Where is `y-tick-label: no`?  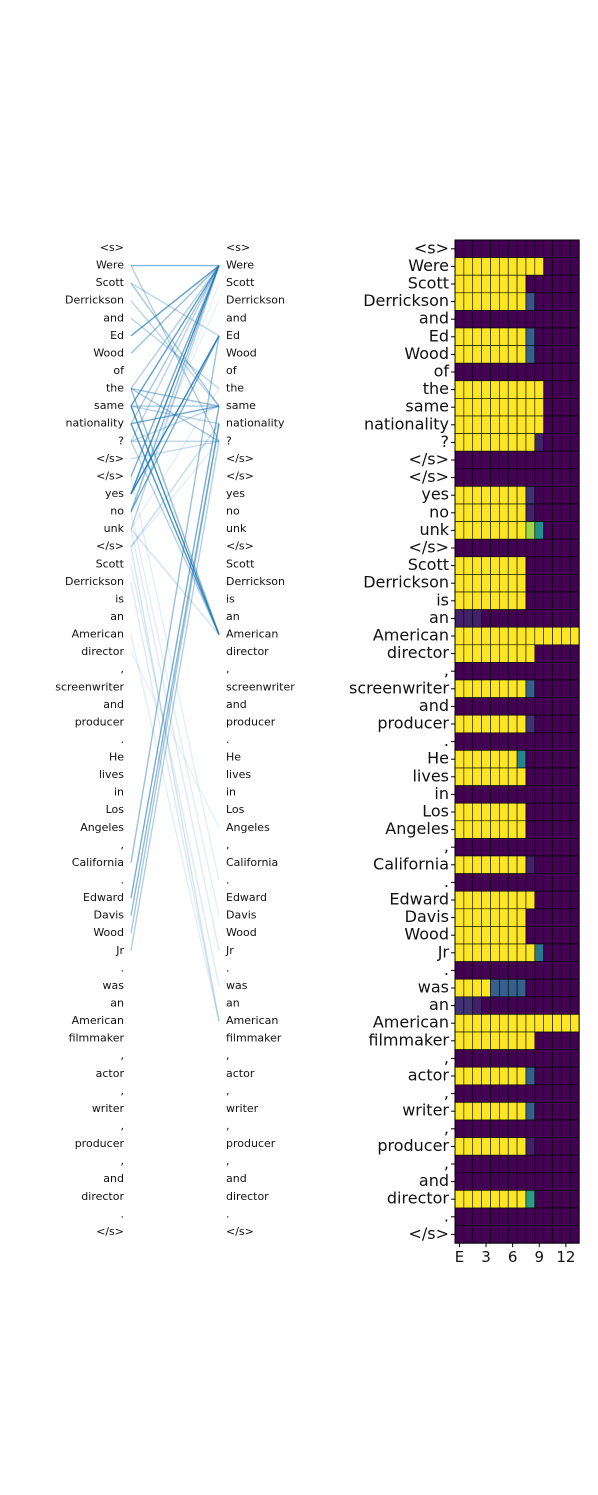 y-tick-label: no is located at coordinates (439, 511).